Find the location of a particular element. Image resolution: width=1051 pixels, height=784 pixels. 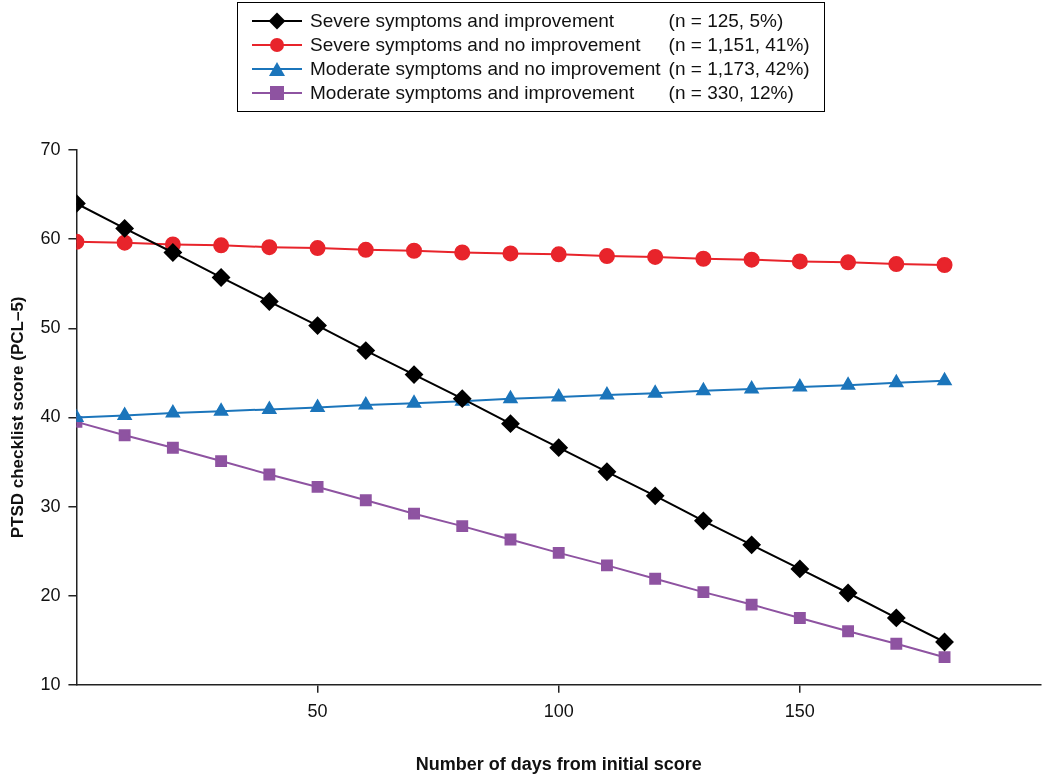

y-tick-label: 60 is located at coordinates (50, 238).